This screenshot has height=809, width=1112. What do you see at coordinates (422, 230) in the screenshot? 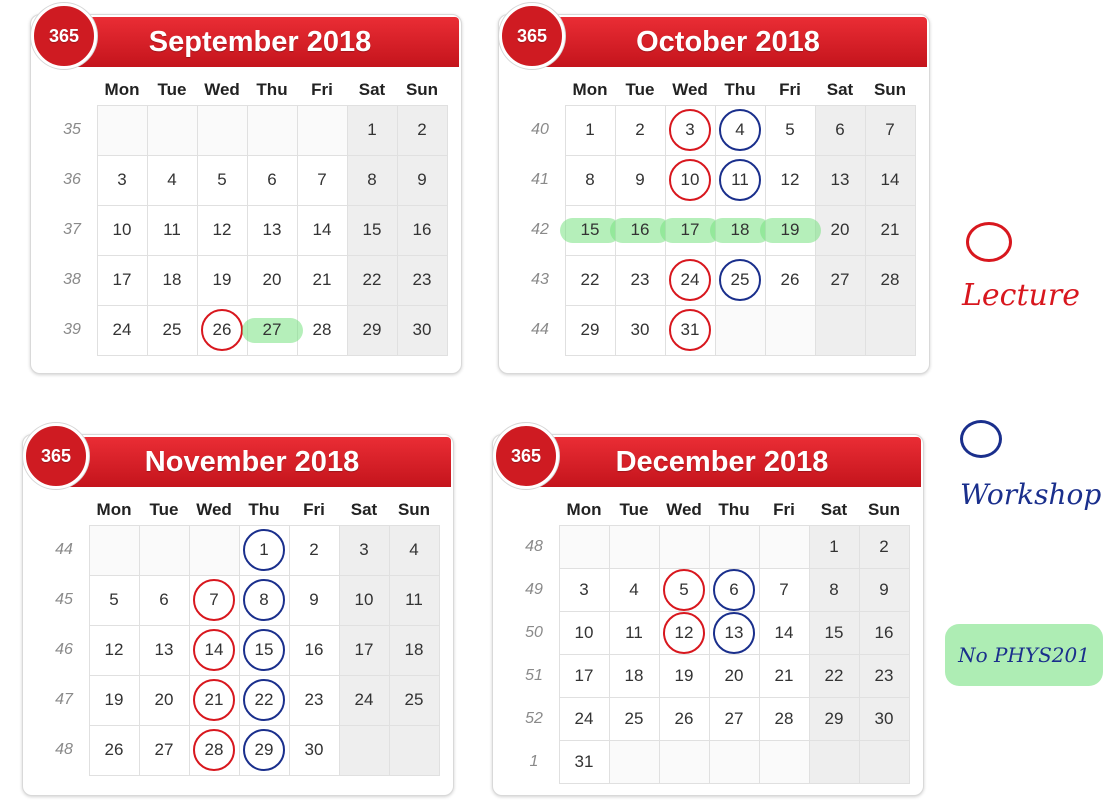
I see `day-cell: 16` at bounding box center [422, 230].